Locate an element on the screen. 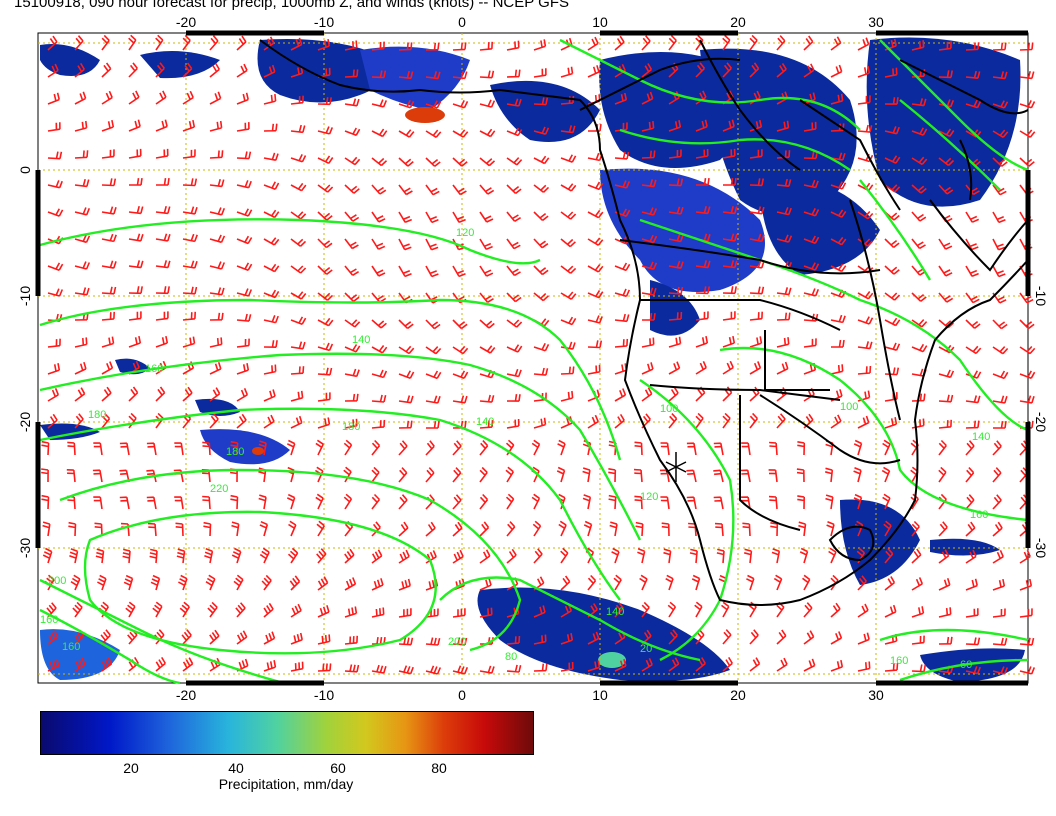 This screenshot has height=816, width=1056. contour-label: 140 is located at coordinates (981, 437).